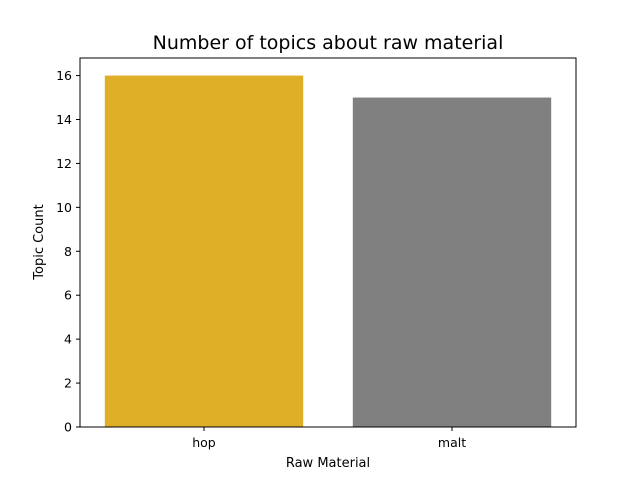  What do you see at coordinates (204, 442) in the screenshot?
I see `x-tick-label: hop` at bounding box center [204, 442].